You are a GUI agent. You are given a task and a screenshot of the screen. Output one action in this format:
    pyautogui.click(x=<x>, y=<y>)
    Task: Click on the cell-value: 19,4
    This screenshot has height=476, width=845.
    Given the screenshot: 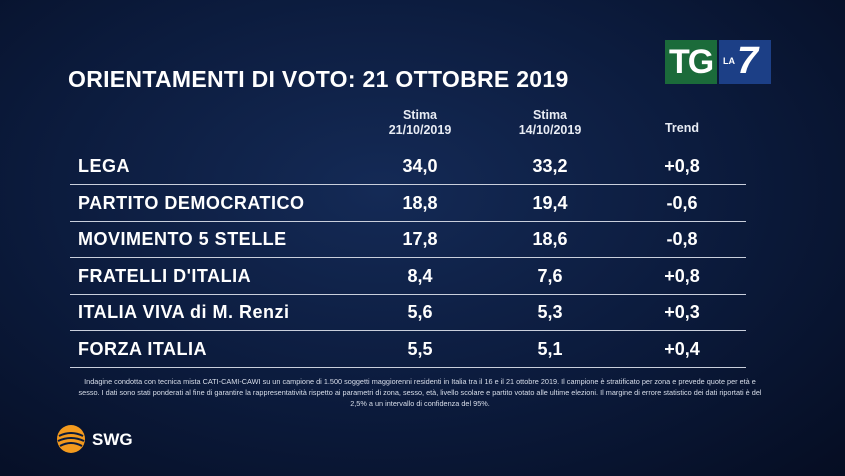 What is the action you would take?
    pyautogui.click(x=550, y=202)
    